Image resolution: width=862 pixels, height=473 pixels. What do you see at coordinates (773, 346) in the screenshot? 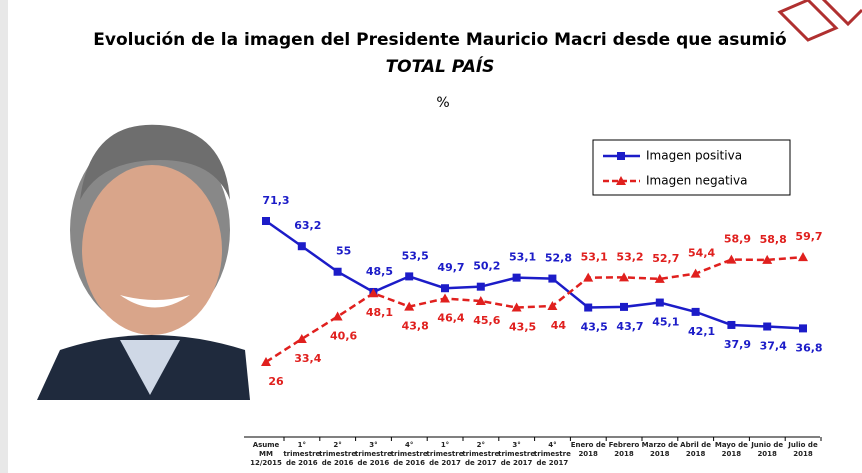
I see `data-label: 37,4` at bounding box center [773, 346].